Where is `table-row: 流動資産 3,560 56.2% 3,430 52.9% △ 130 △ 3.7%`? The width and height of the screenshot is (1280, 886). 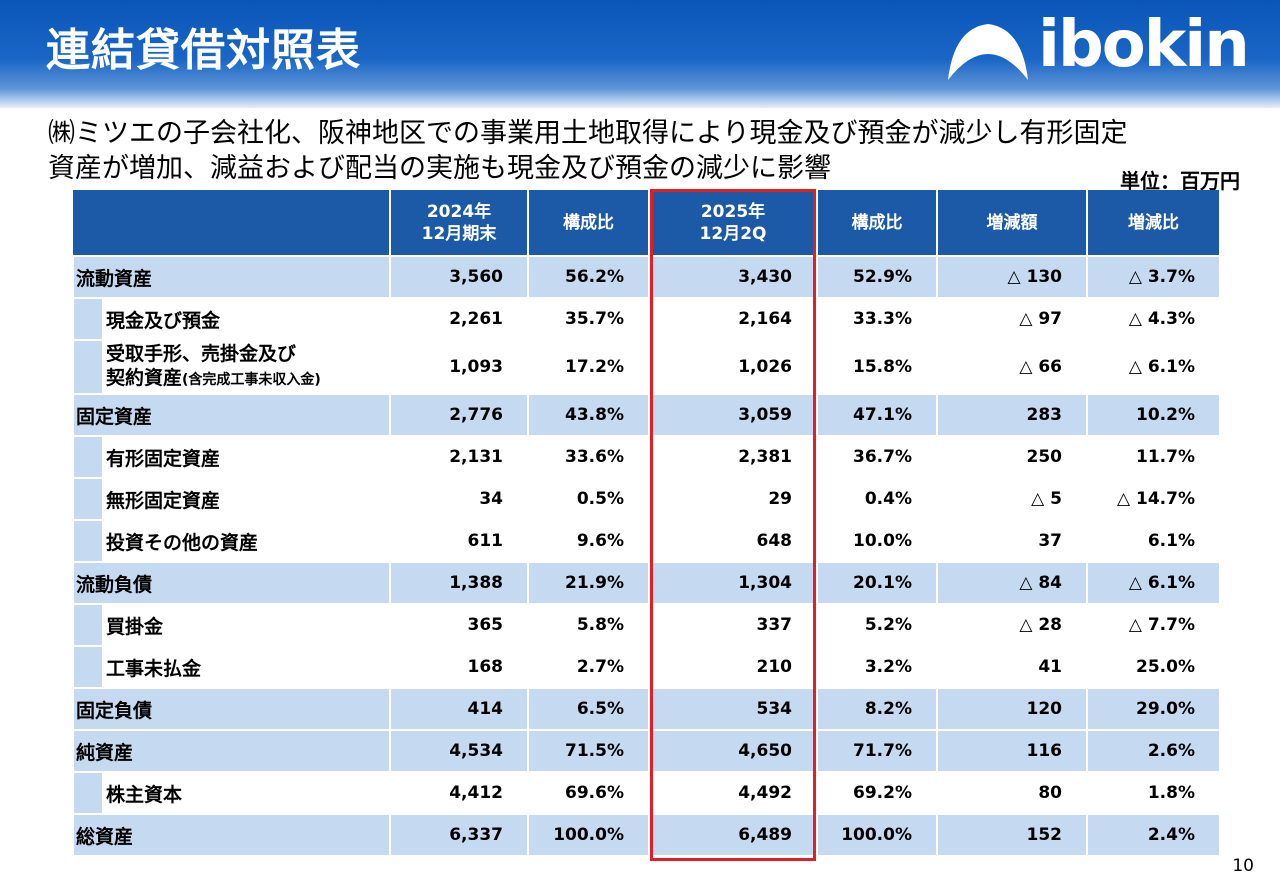 table-row: 流動資産 3,560 56.2% 3,430 52.9% △ 130 △ 3.7% is located at coordinates (645, 276).